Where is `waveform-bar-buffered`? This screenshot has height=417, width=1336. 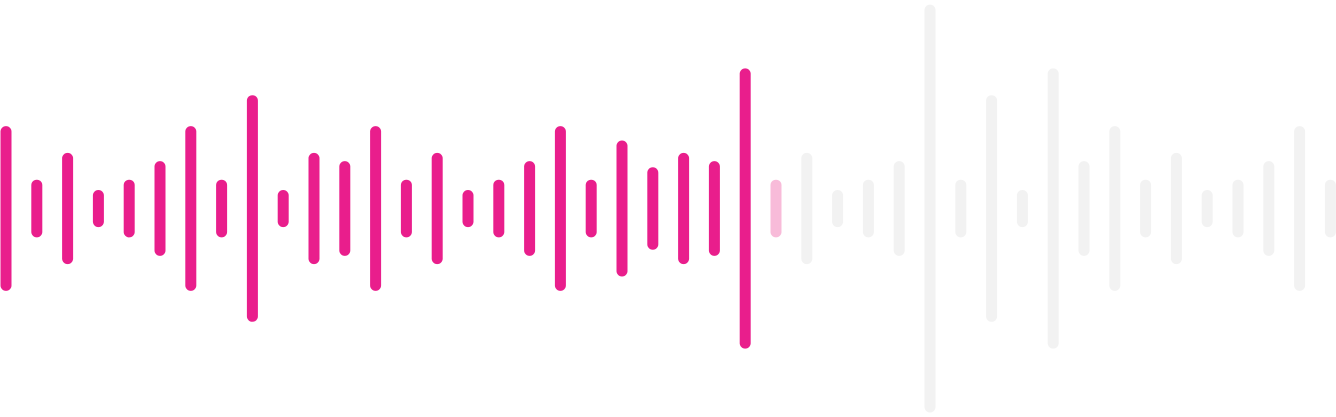
waveform-bar-buffered is located at coordinates (776, 208).